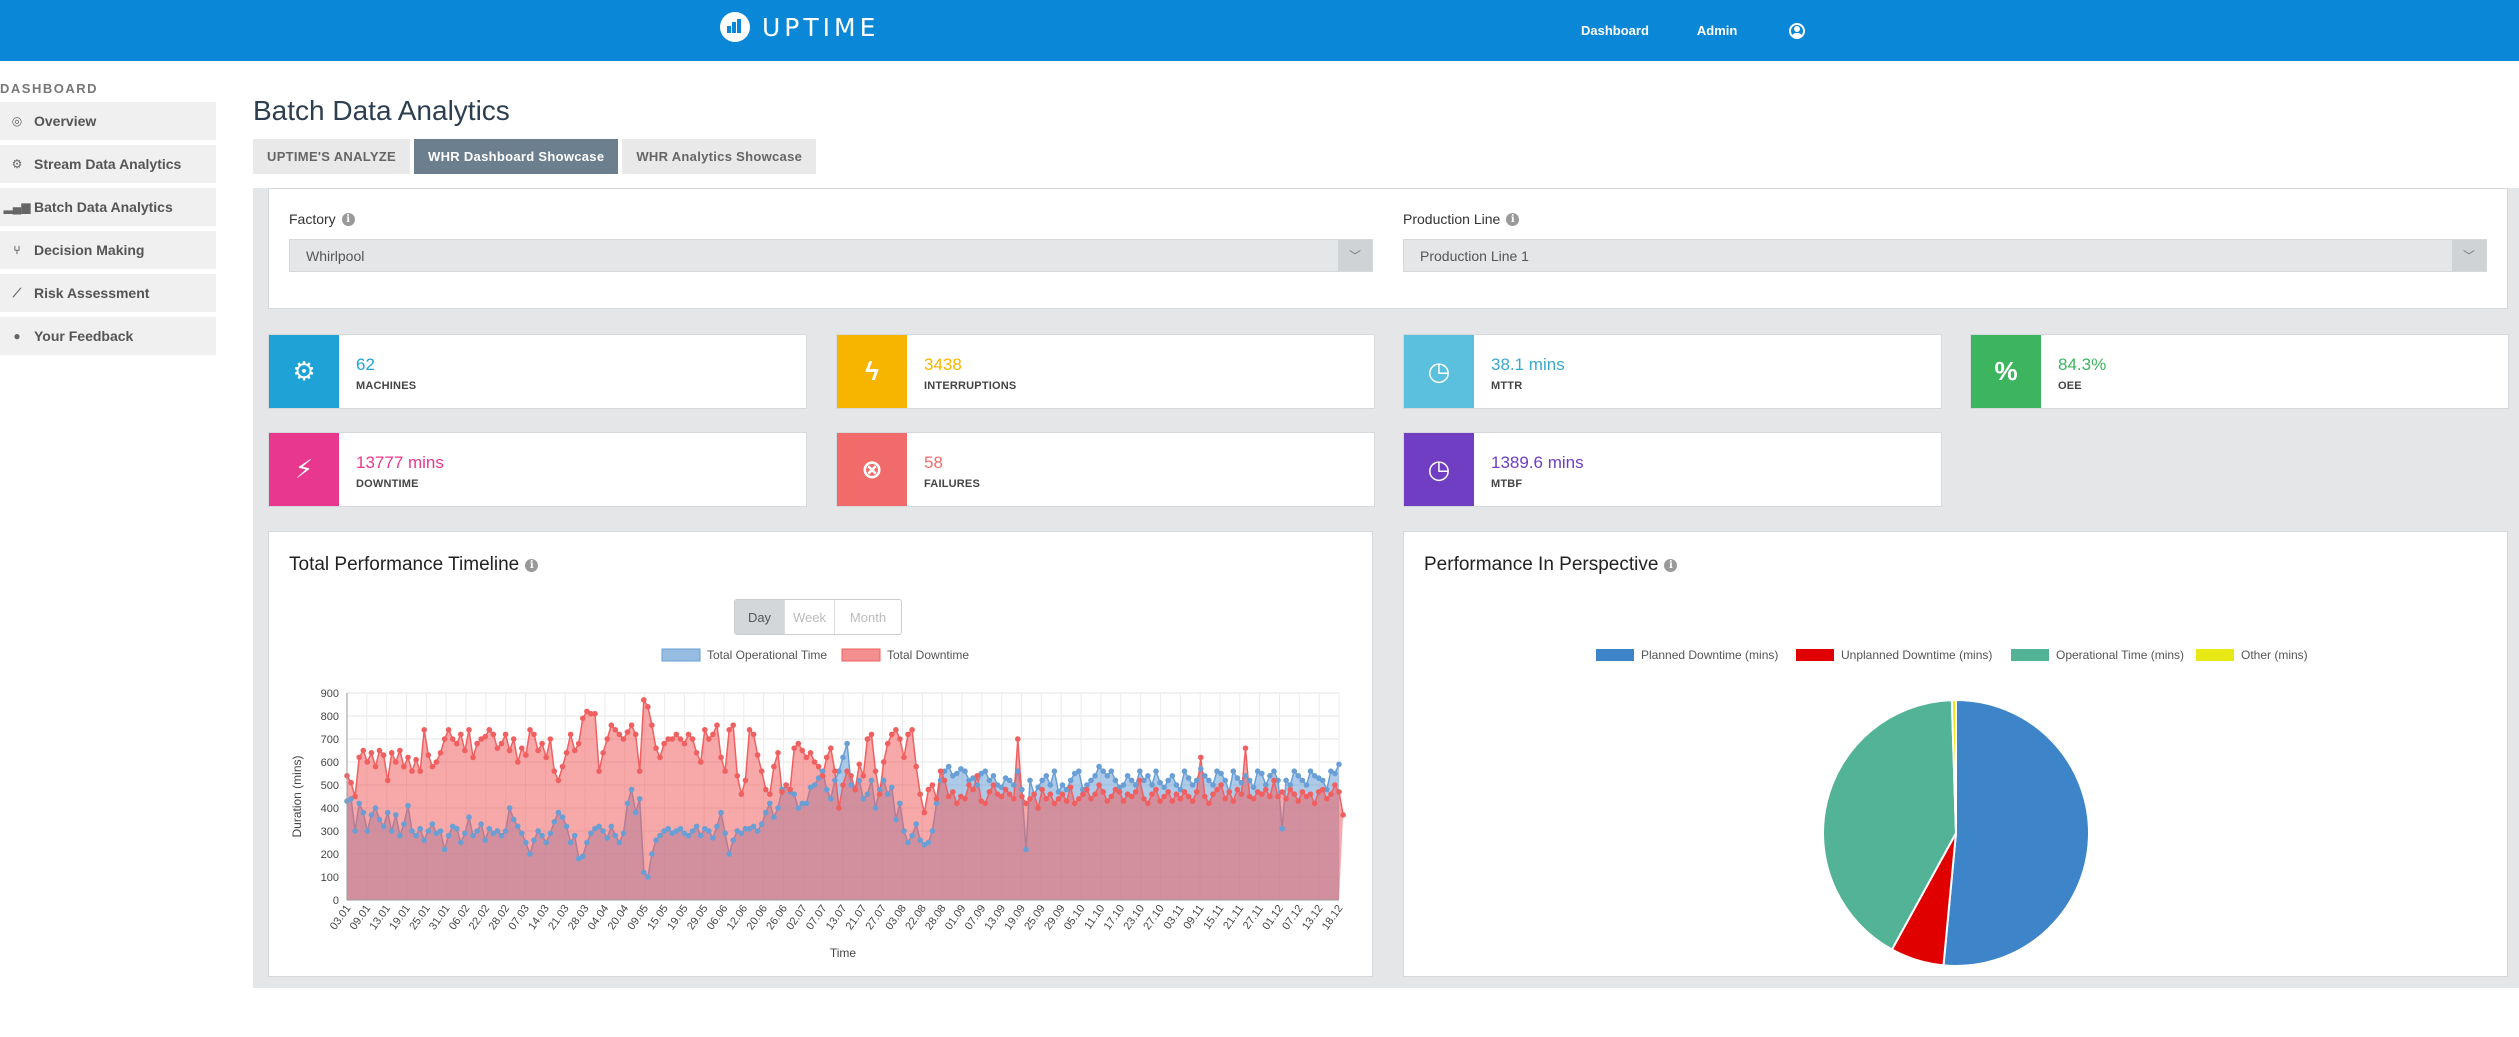 The height and width of the screenshot is (1037, 2519). I want to click on x-circle-icon: ⊗, so click(872, 469).